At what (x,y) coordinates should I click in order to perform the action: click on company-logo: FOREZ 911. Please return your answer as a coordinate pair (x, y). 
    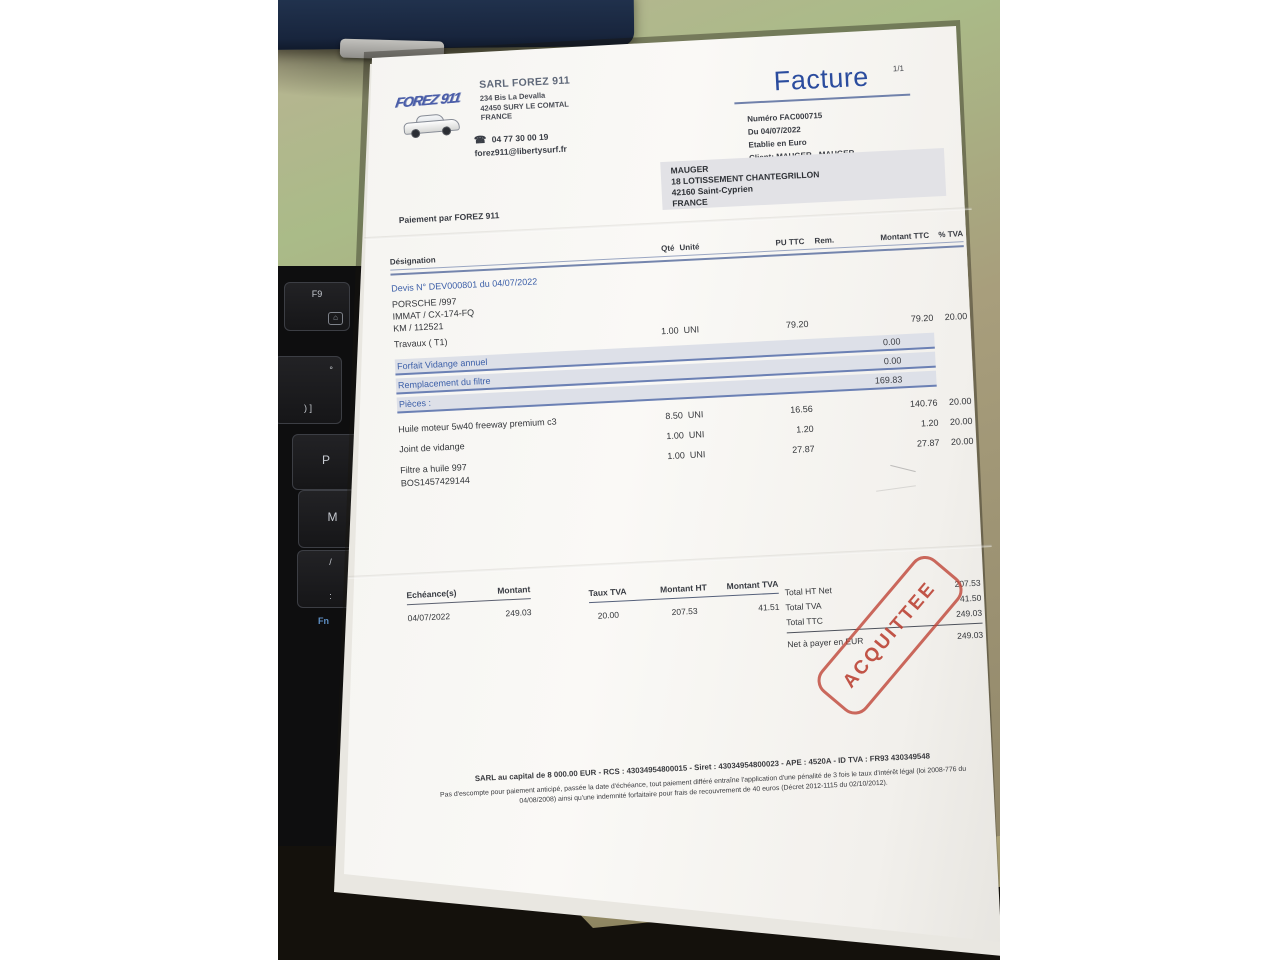
    Looking at the image, I should click on (438, 113).